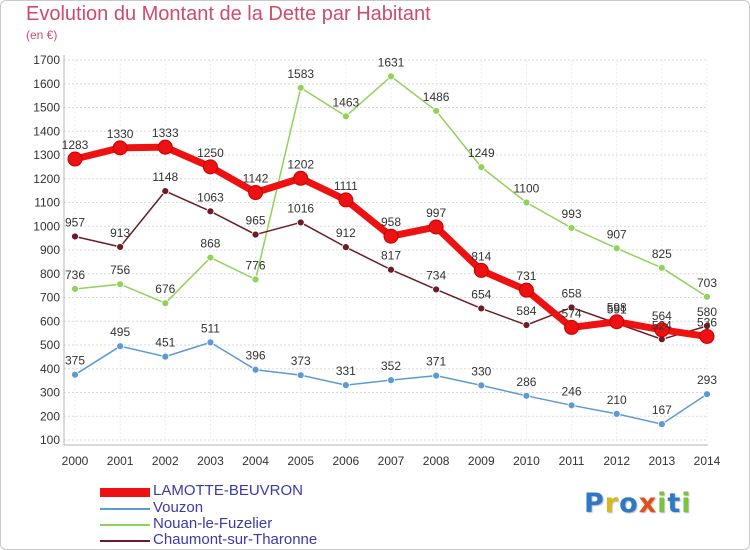 The image size is (750, 550). What do you see at coordinates (594, 503) in the screenshot?
I see `logo-letter: P` at bounding box center [594, 503].